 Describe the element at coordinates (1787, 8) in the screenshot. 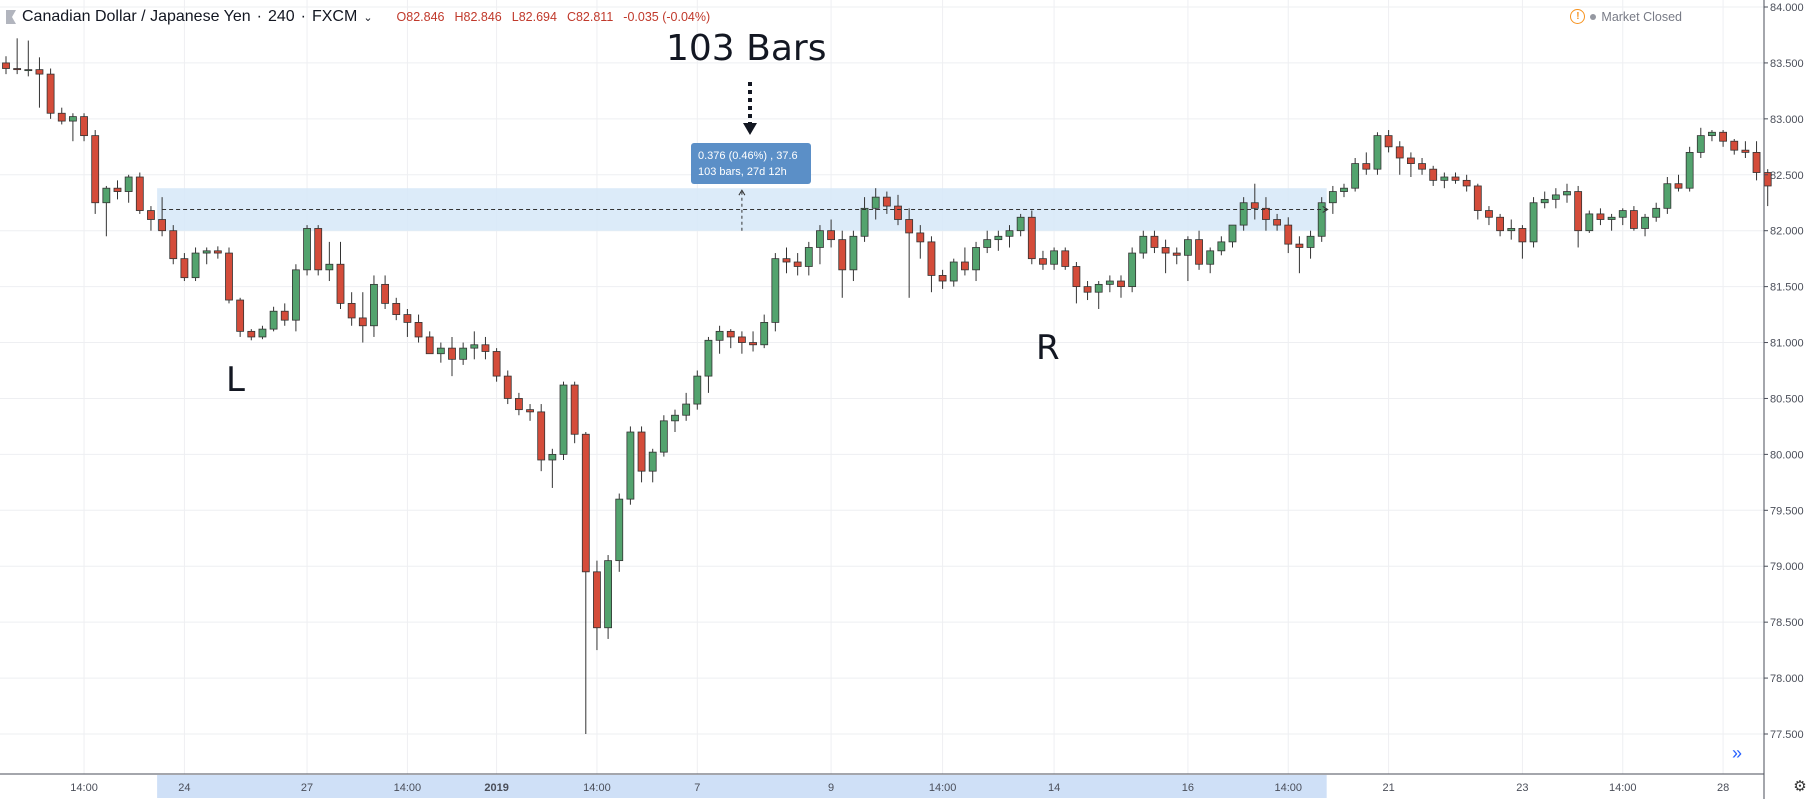

I see `y-tick-label: 84.000` at that location.